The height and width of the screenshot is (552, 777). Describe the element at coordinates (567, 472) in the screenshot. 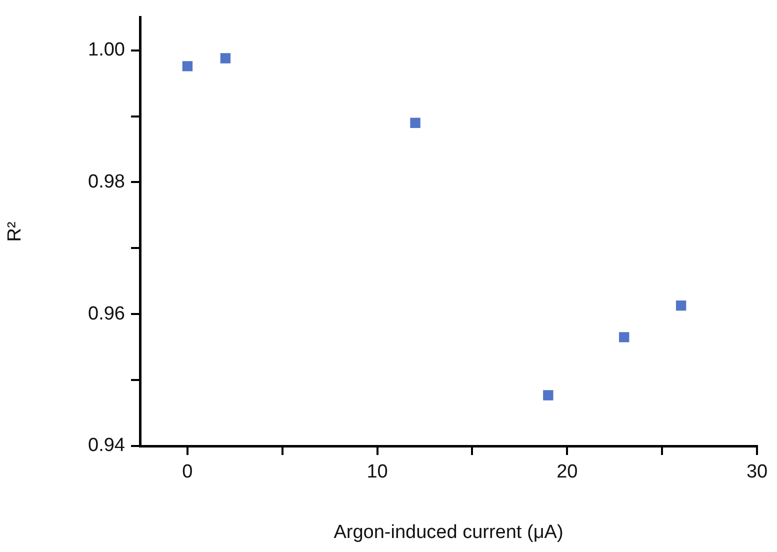

I see `x-tick-label: 20` at that location.